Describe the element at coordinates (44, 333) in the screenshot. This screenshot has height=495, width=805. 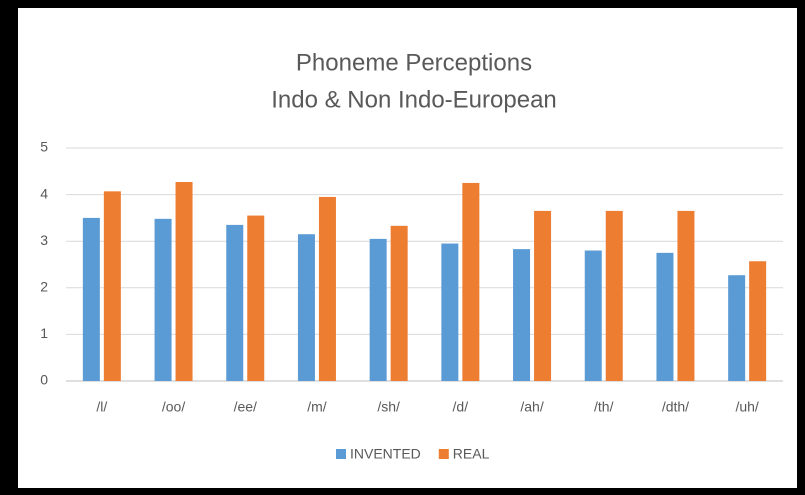
I see `y-tick-label: 1` at that location.